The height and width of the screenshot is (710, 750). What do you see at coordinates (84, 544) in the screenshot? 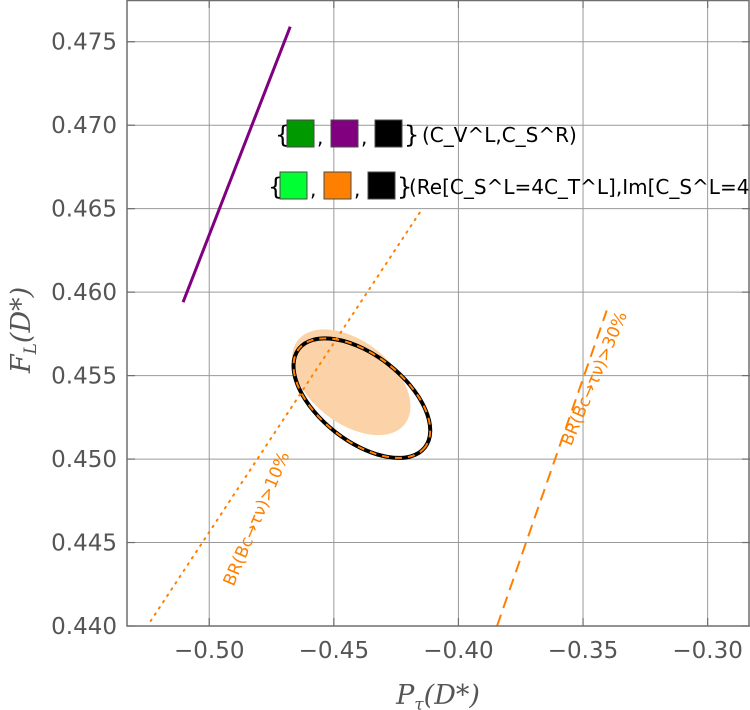
I see `y-tick-label: 0.445` at bounding box center [84, 544].